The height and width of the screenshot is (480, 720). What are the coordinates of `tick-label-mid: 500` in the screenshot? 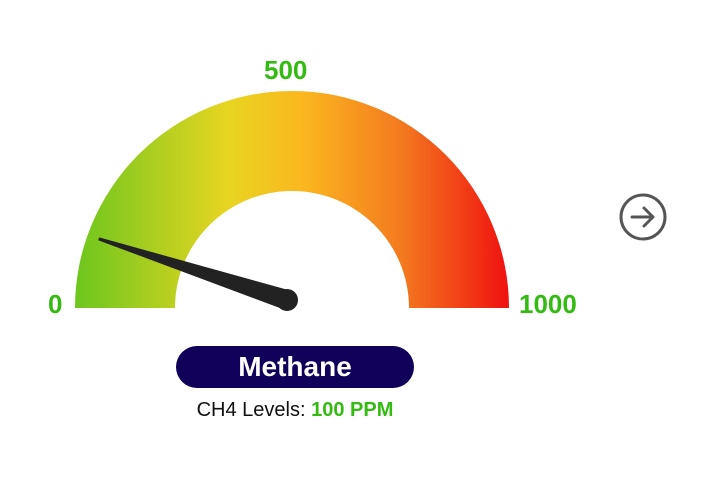 It's located at (286, 70).